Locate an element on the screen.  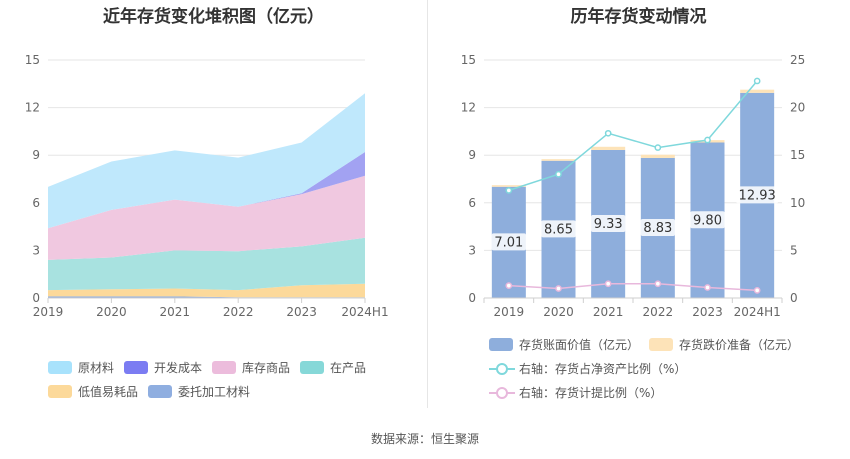
legend-item-low-value: 低值易耗品 is located at coordinates (93, 391).